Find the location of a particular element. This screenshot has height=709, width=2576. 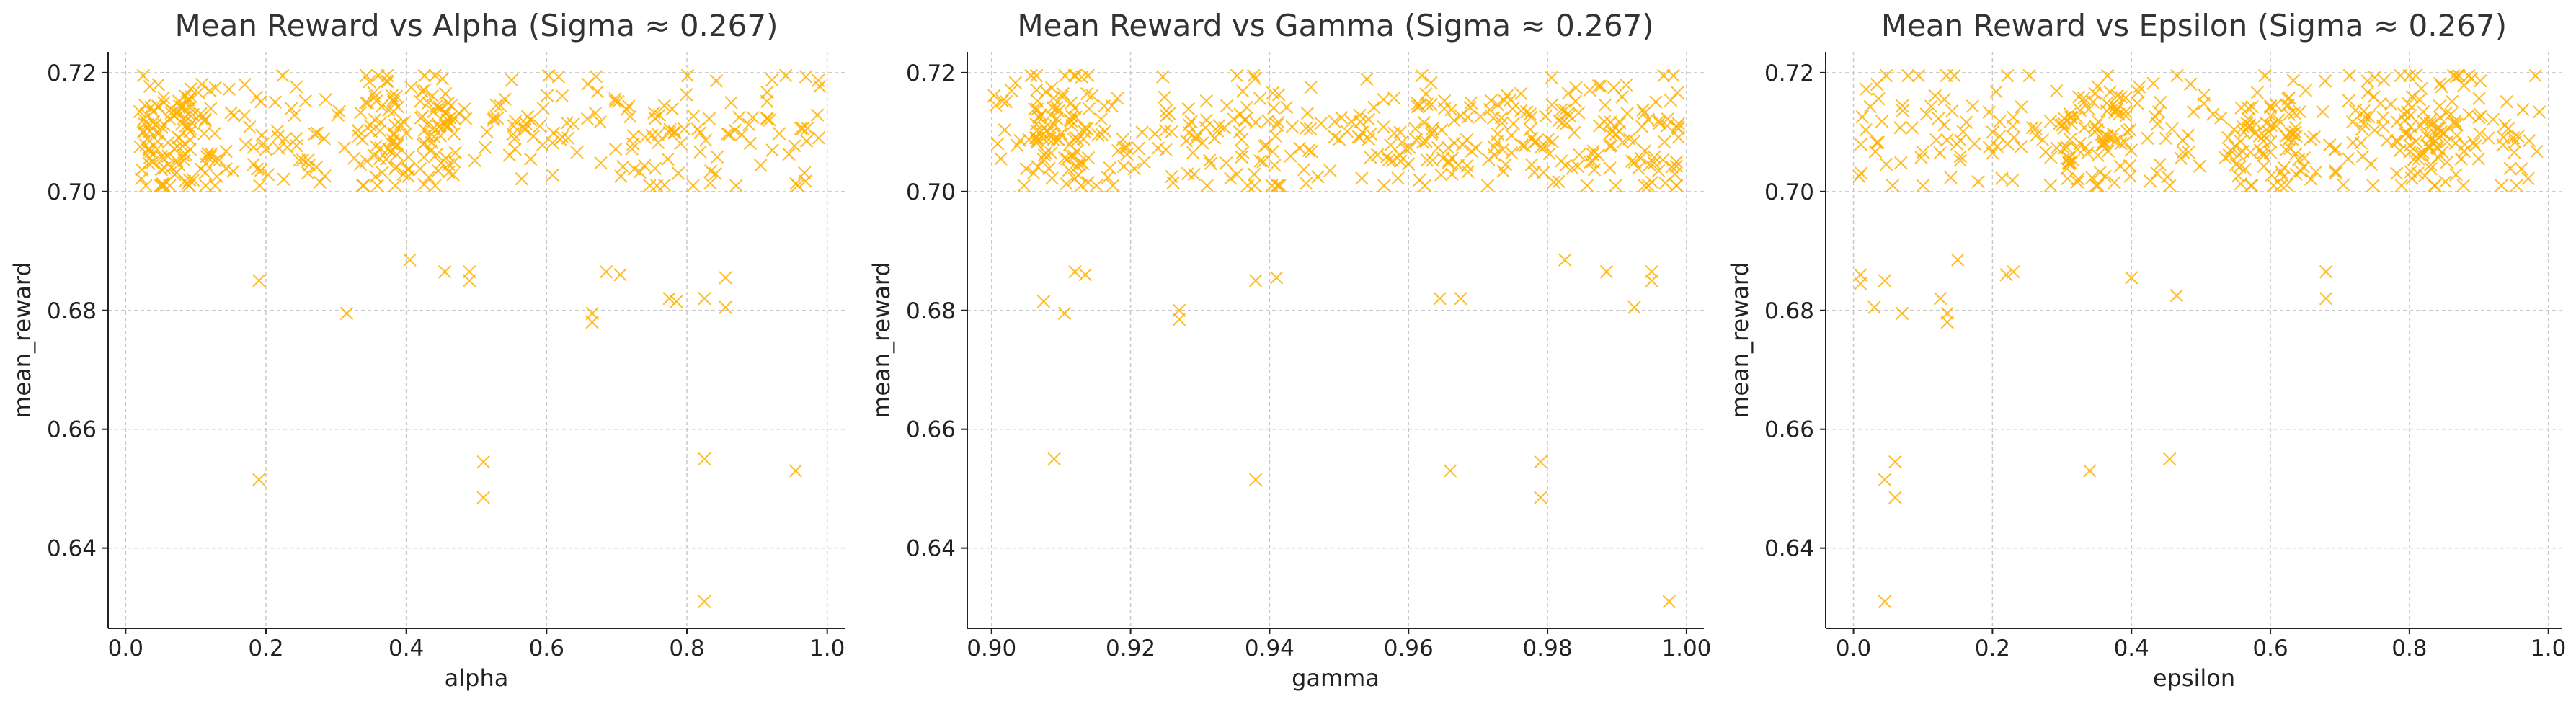

y-axis-label: mean_reward is located at coordinates (1740, 341).